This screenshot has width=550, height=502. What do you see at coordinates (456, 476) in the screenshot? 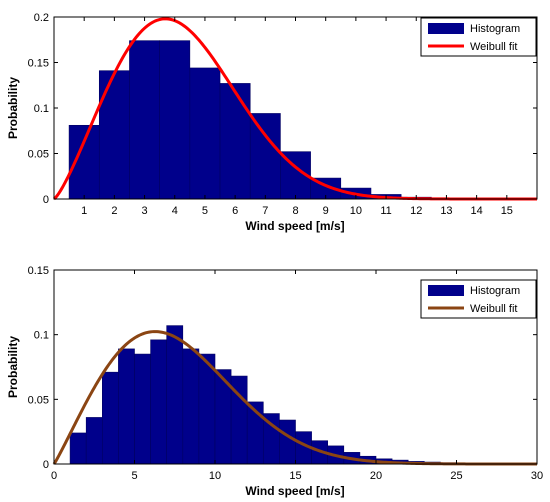
I see `x-tick-label: 25` at bounding box center [456, 476].